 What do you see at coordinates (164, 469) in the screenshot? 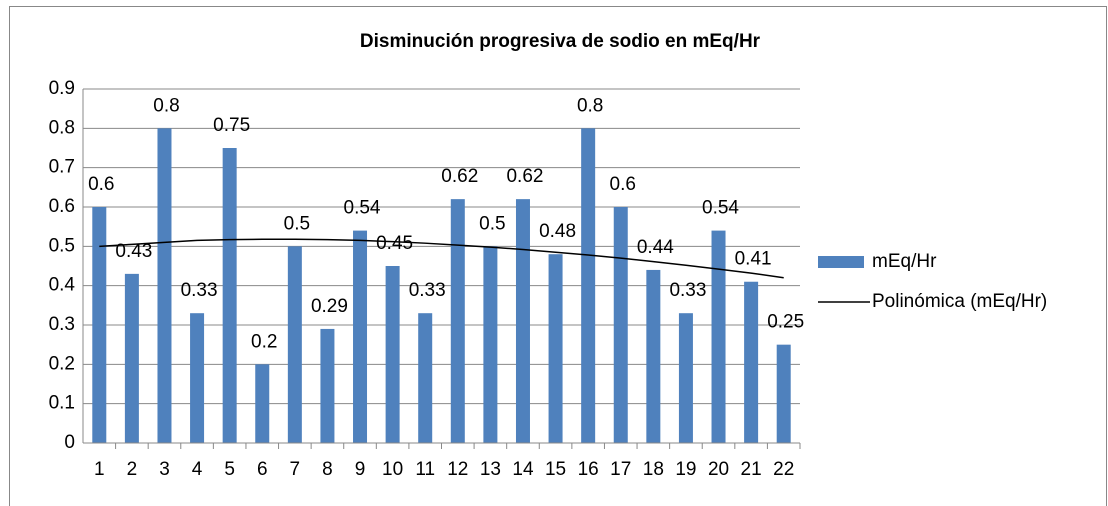
I see `x-tick-label: 3` at bounding box center [164, 469].